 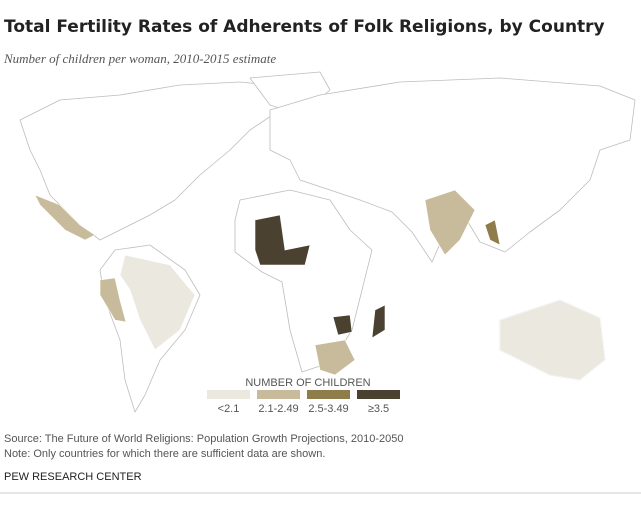 What do you see at coordinates (342, 325) in the screenshot?
I see `zimbabwe` at bounding box center [342, 325].